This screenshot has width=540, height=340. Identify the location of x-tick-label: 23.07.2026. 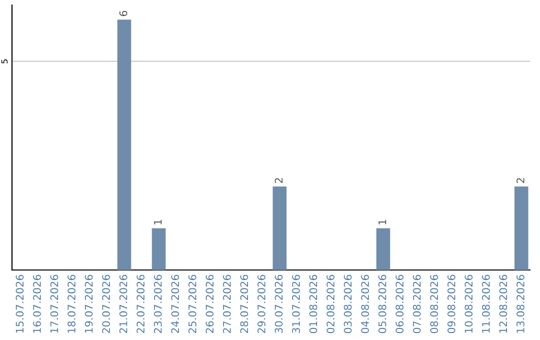
(158, 304).